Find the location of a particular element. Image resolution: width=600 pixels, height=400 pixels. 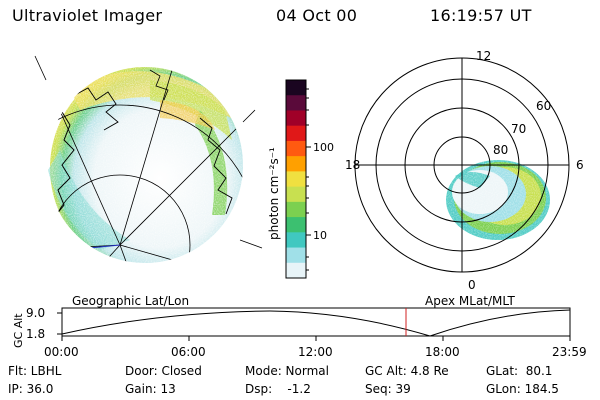

mlt-label-18: 18 is located at coordinates (352, 165).